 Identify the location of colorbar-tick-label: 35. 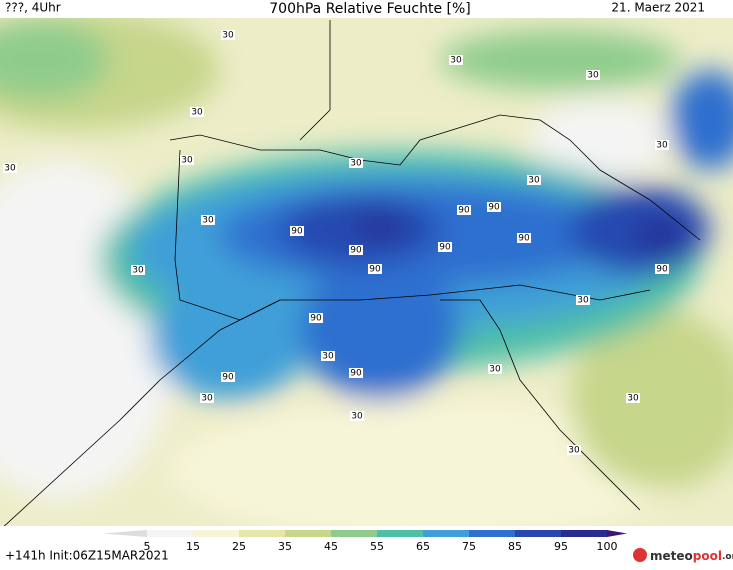
(285, 546).